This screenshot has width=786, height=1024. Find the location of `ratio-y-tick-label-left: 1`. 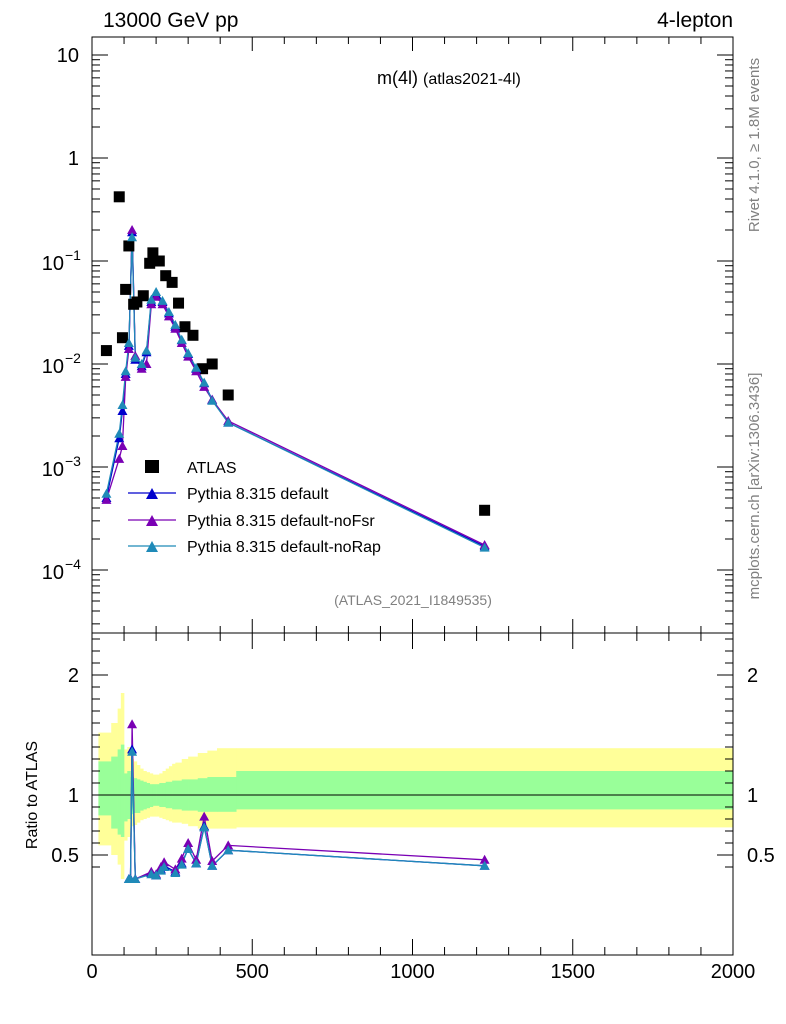

ratio-y-tick-label-left: 1 is located at coordinates (73, 796).